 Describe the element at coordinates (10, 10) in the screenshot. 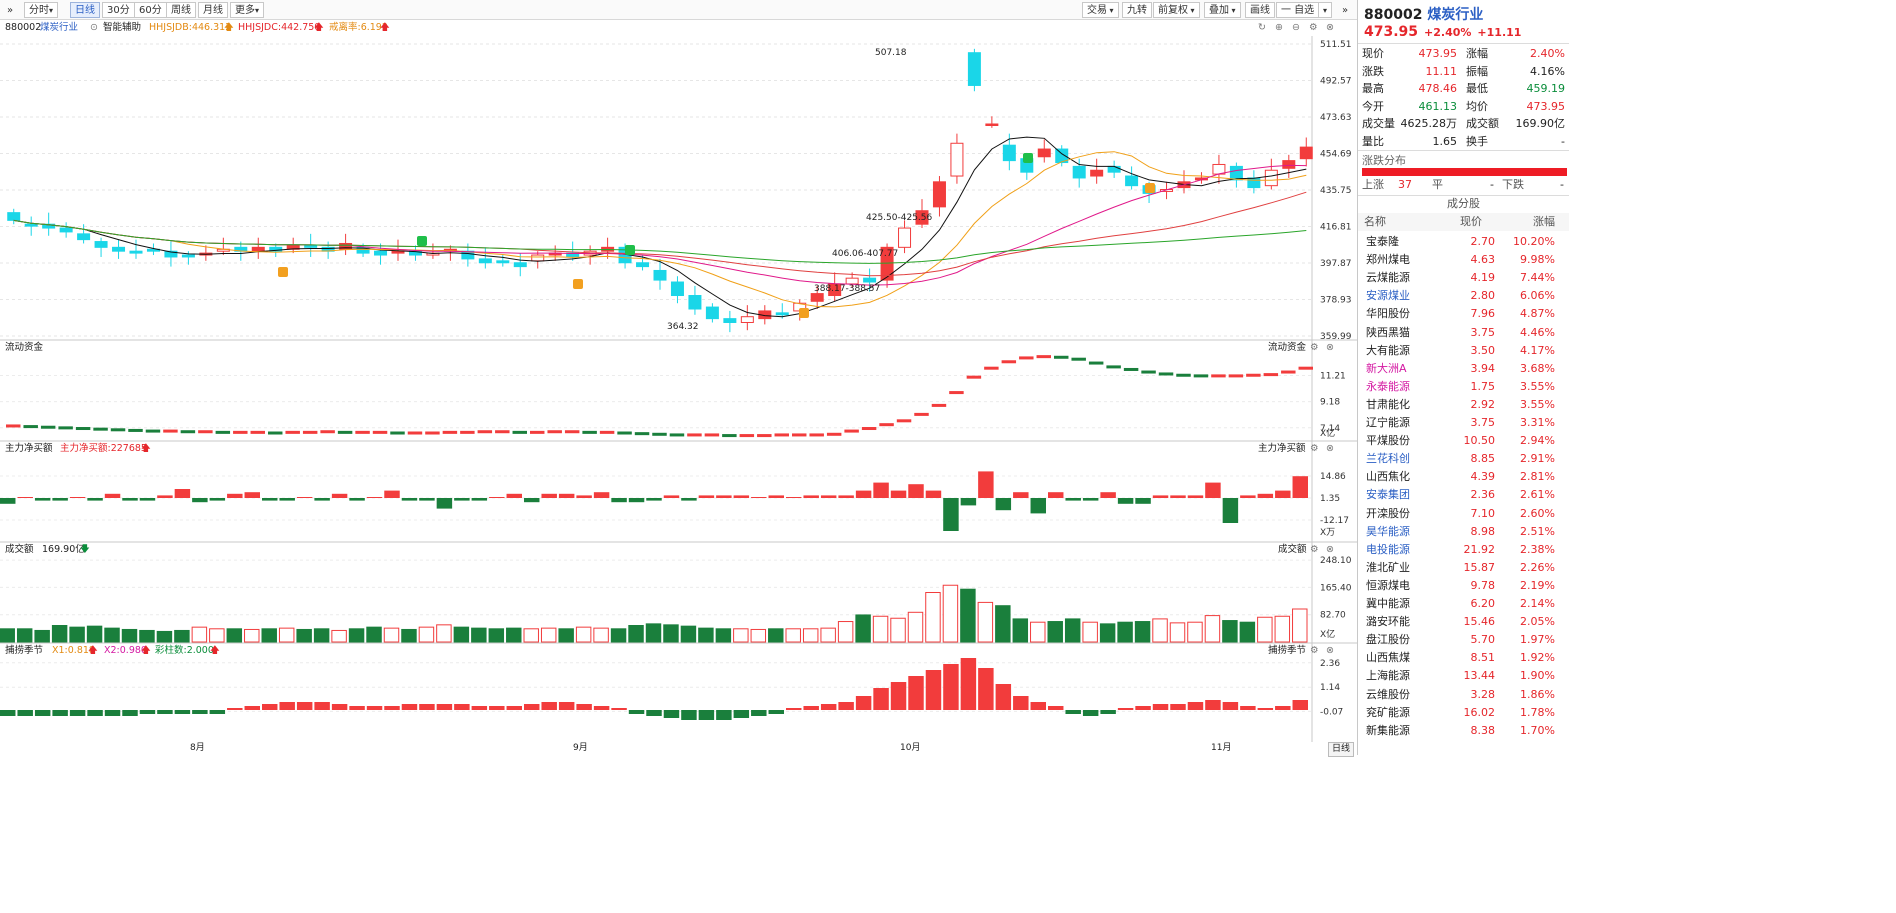

I see `expand-left-icon: »` at that location.